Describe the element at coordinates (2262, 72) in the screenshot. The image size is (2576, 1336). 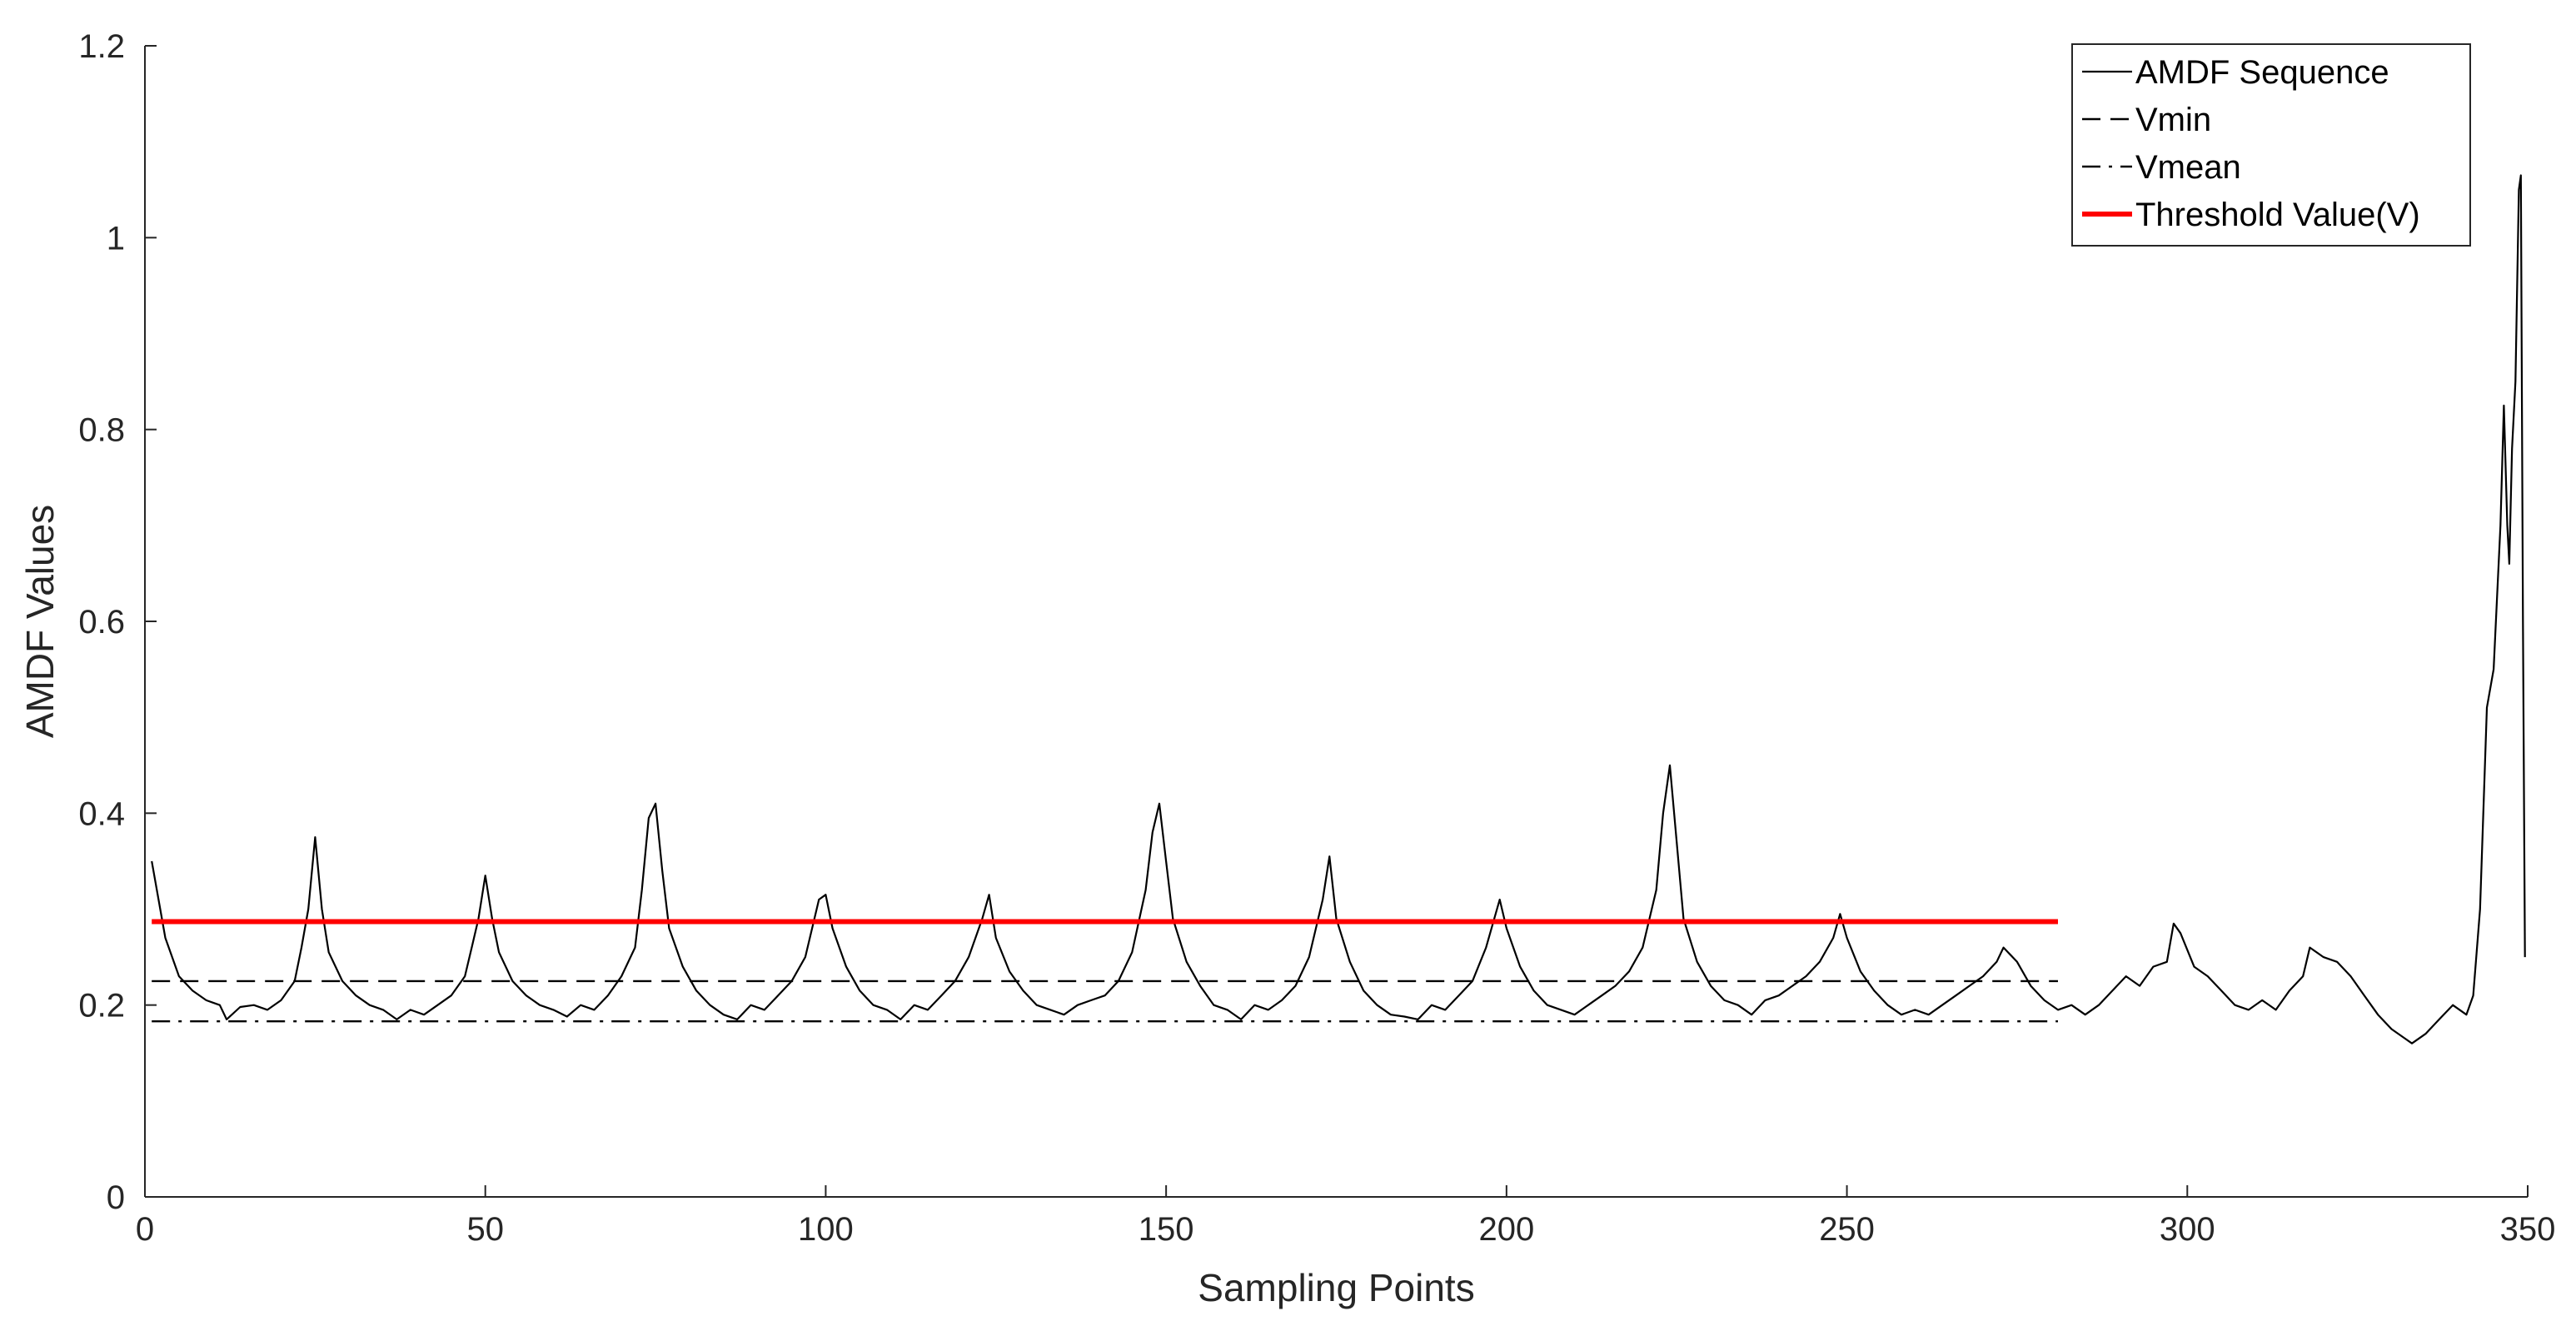
I see `legend-label: AMDF Sequence` at that location.